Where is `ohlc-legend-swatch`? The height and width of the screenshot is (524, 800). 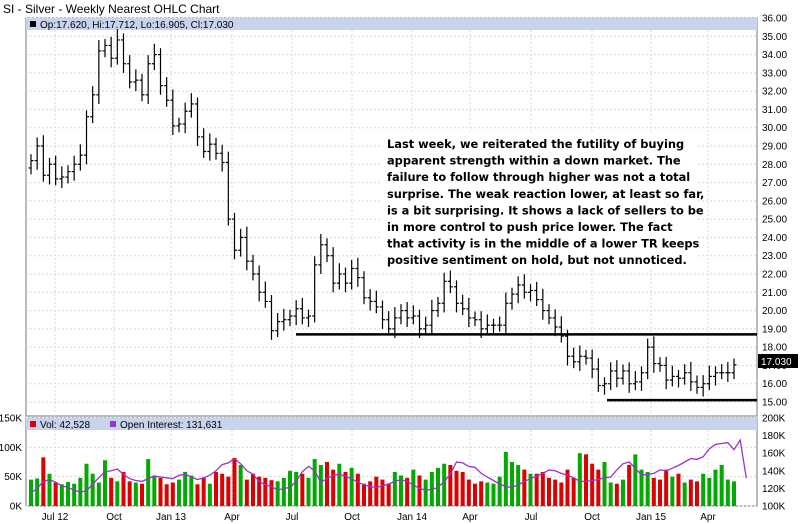 ohlc-legend-swatch is located at coordinates (33, 24).